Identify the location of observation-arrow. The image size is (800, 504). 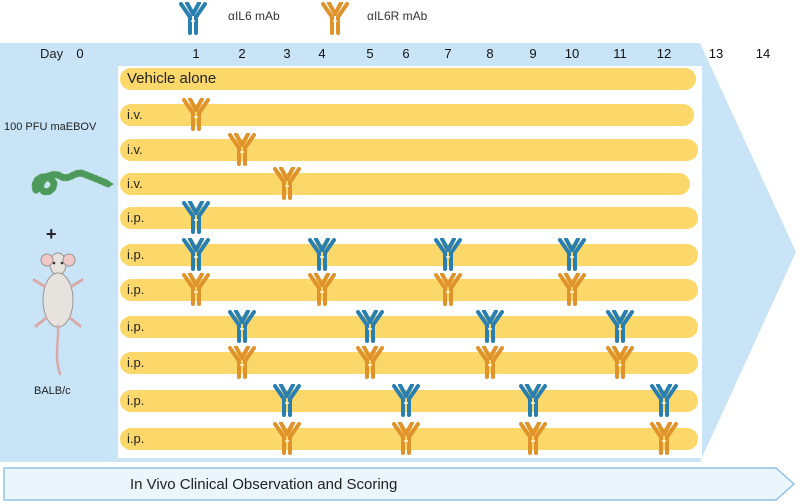
(399, 484).